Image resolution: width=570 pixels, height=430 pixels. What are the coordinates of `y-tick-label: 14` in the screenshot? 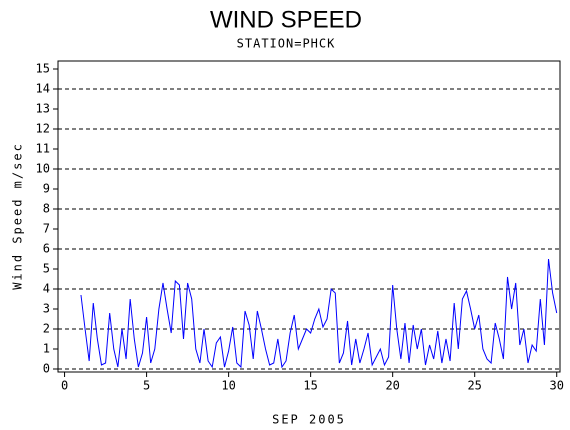 It's located at (43, 89).